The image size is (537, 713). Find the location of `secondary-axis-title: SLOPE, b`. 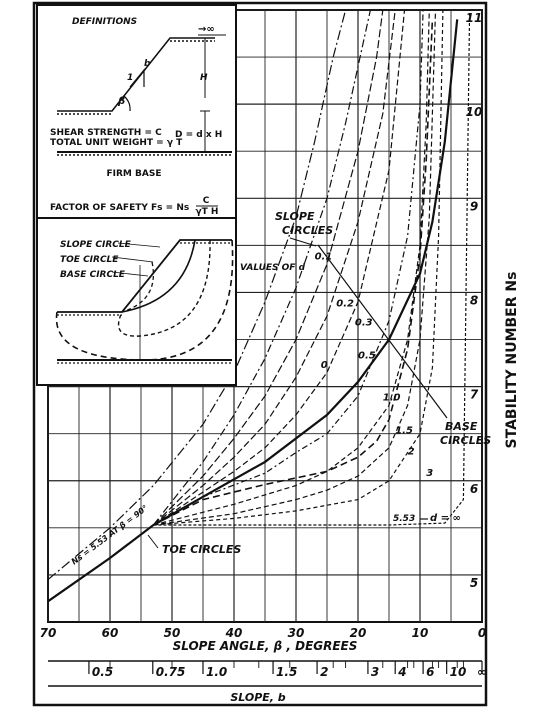

secondary-axis-title: SLOPE, b is located at coordinates (257, 697).